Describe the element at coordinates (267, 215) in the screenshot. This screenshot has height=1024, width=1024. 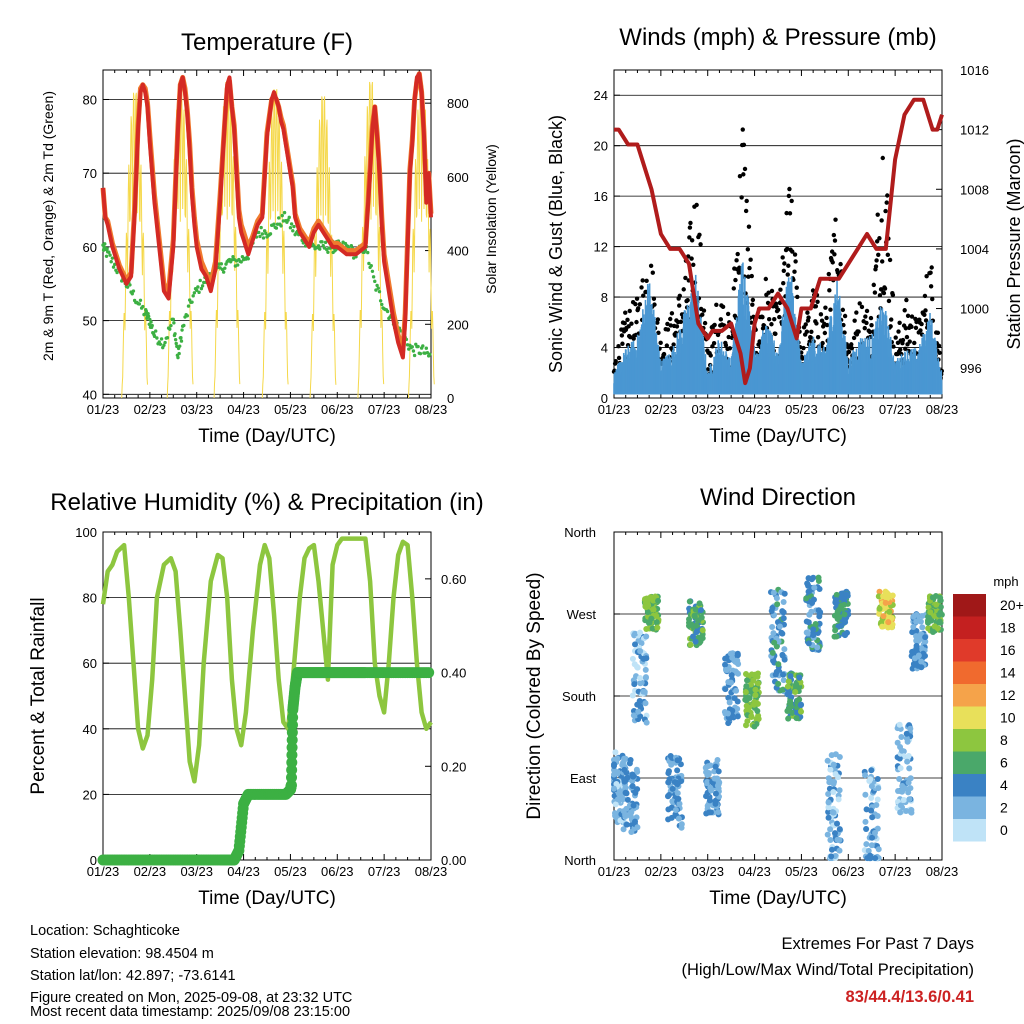
I see `temp_2m-line` at that location.